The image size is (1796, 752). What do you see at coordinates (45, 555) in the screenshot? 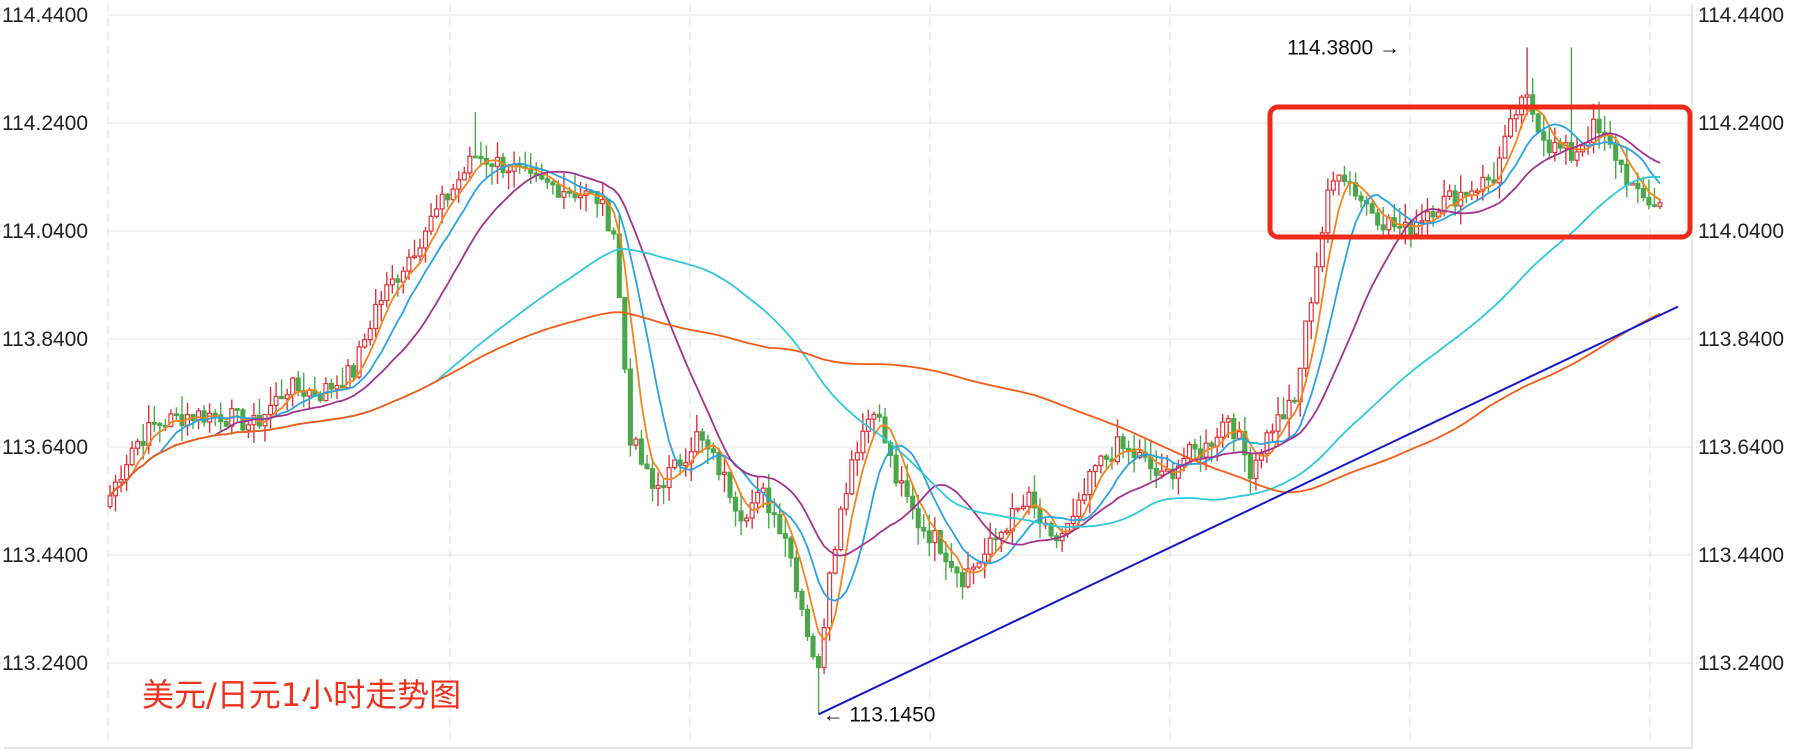
I see `y-tick-label-left: 113.4400` at bounding box center [45, 555].